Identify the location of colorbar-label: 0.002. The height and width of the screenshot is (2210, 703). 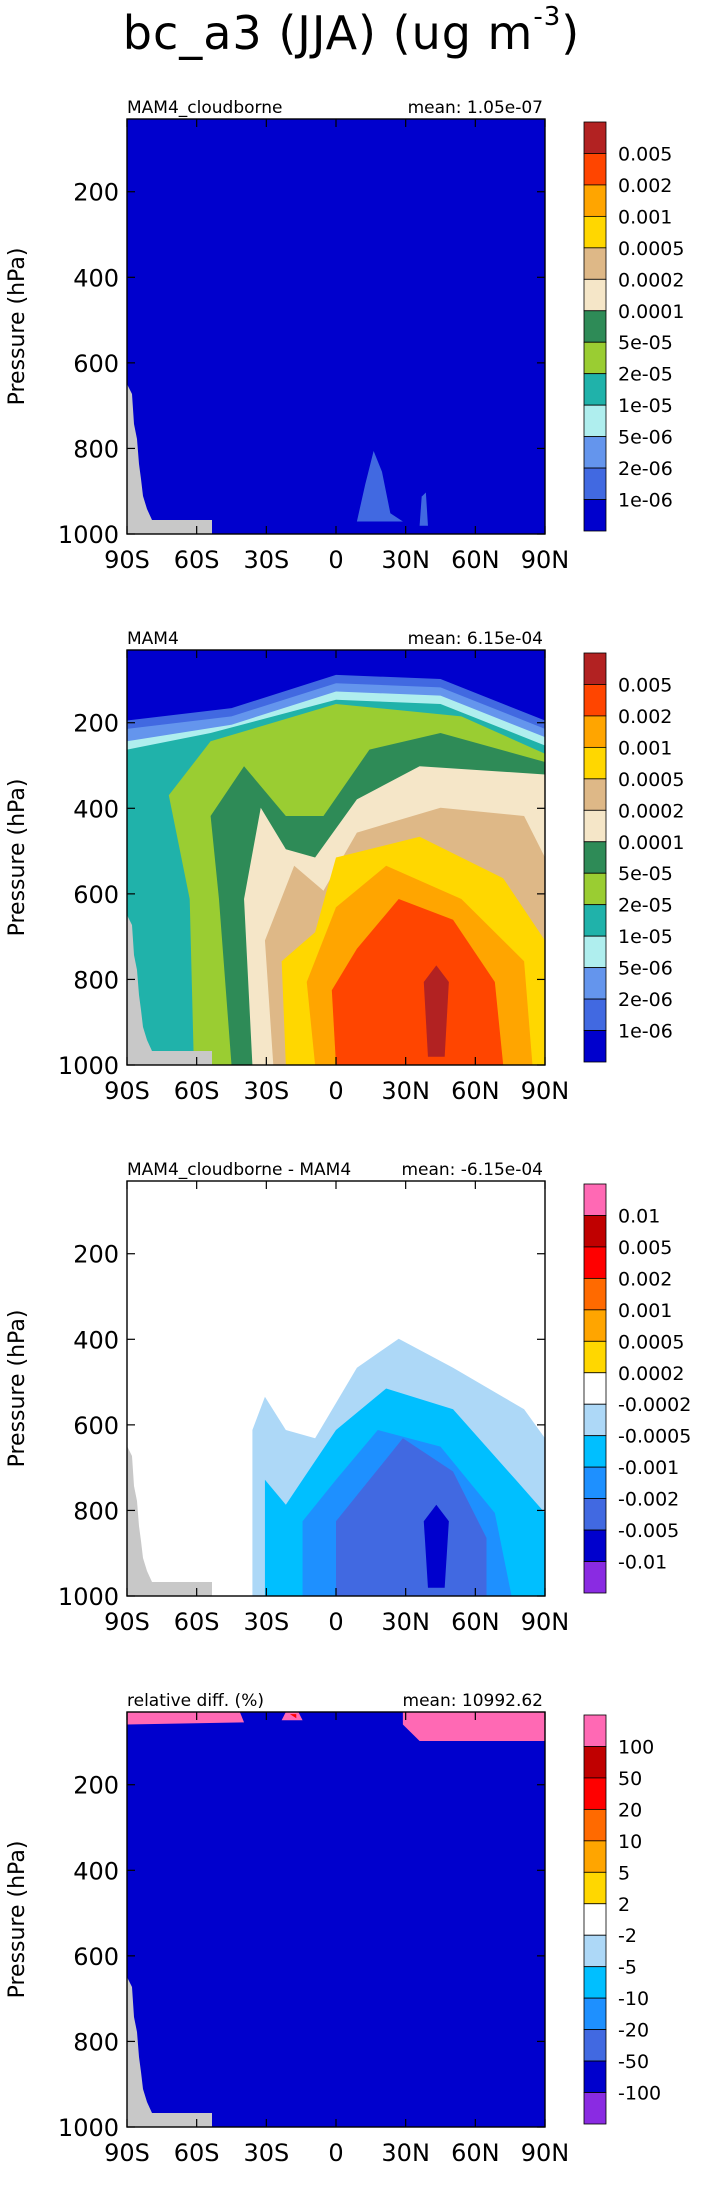
(645, 717).